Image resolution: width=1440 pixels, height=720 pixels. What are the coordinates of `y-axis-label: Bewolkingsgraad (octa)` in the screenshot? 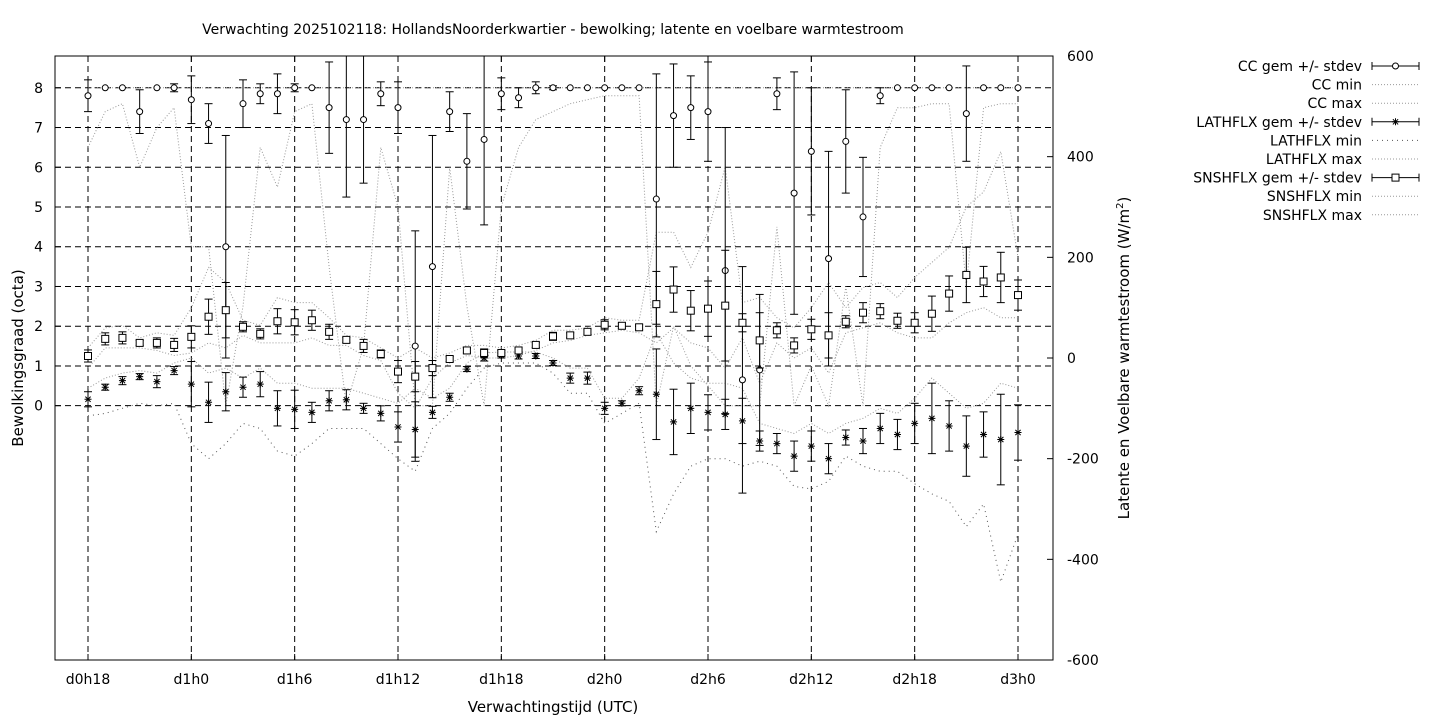 It's located at (18, 357).